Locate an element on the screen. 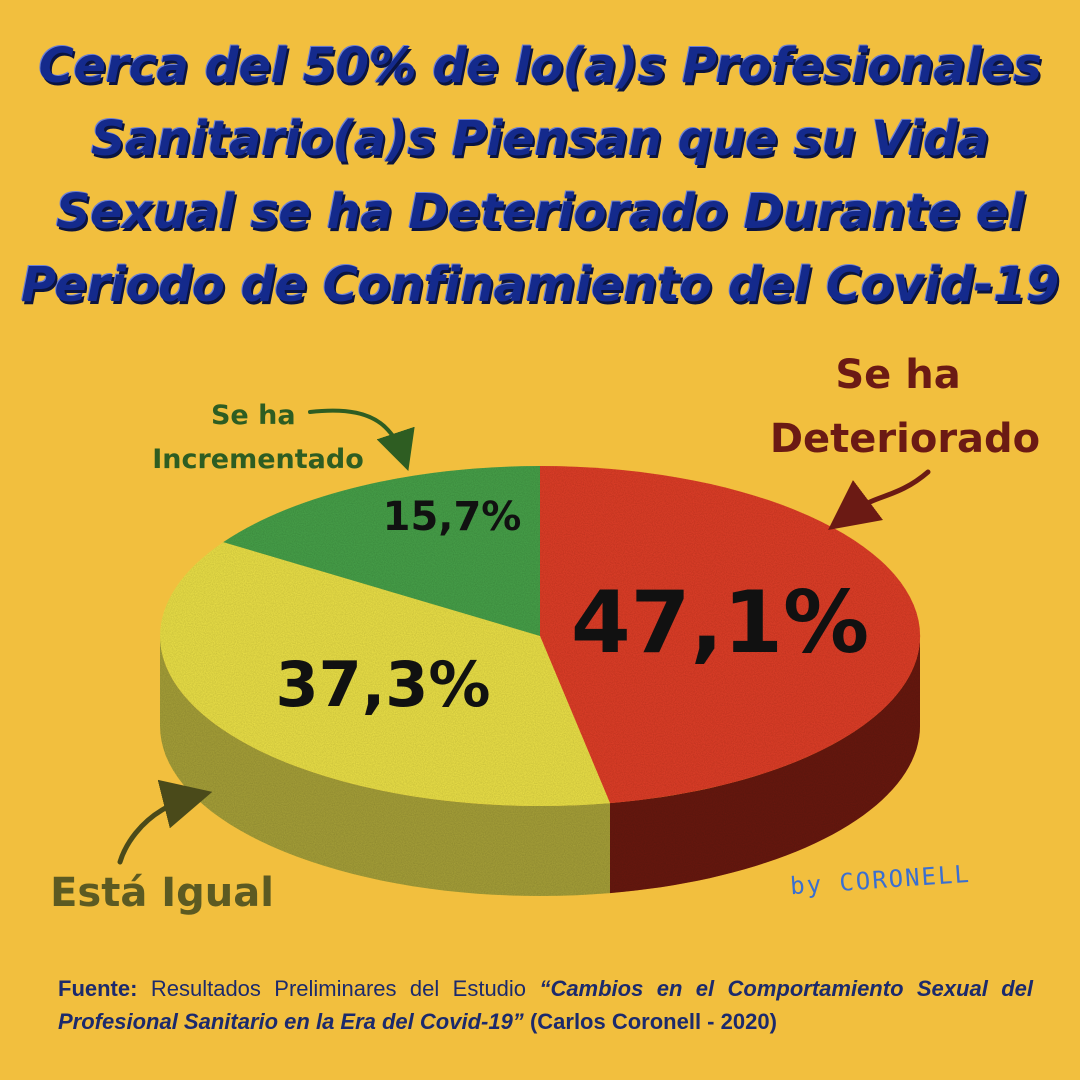 The height and width of the screenshot is (1080, 1080). pie-slice-igual is located at coordinates (385, 674).